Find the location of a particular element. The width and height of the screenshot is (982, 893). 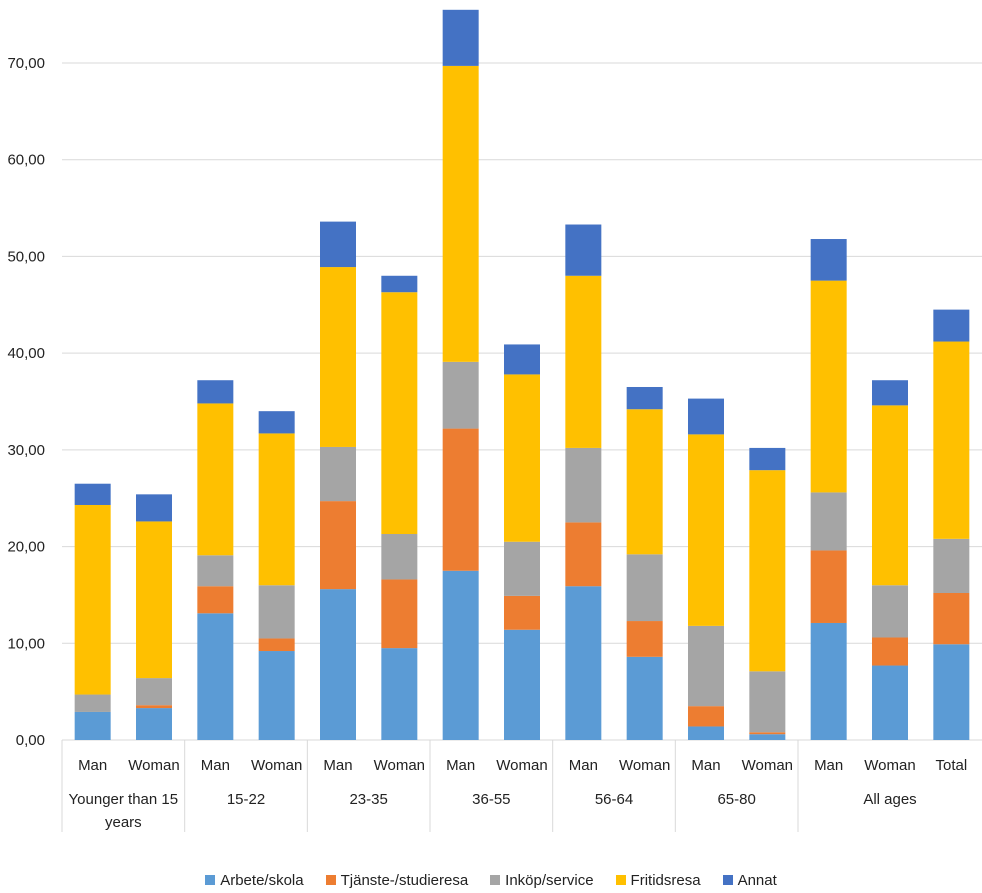

legend-item: Tjänste-/studieresa is located at coordinates (397, 880).